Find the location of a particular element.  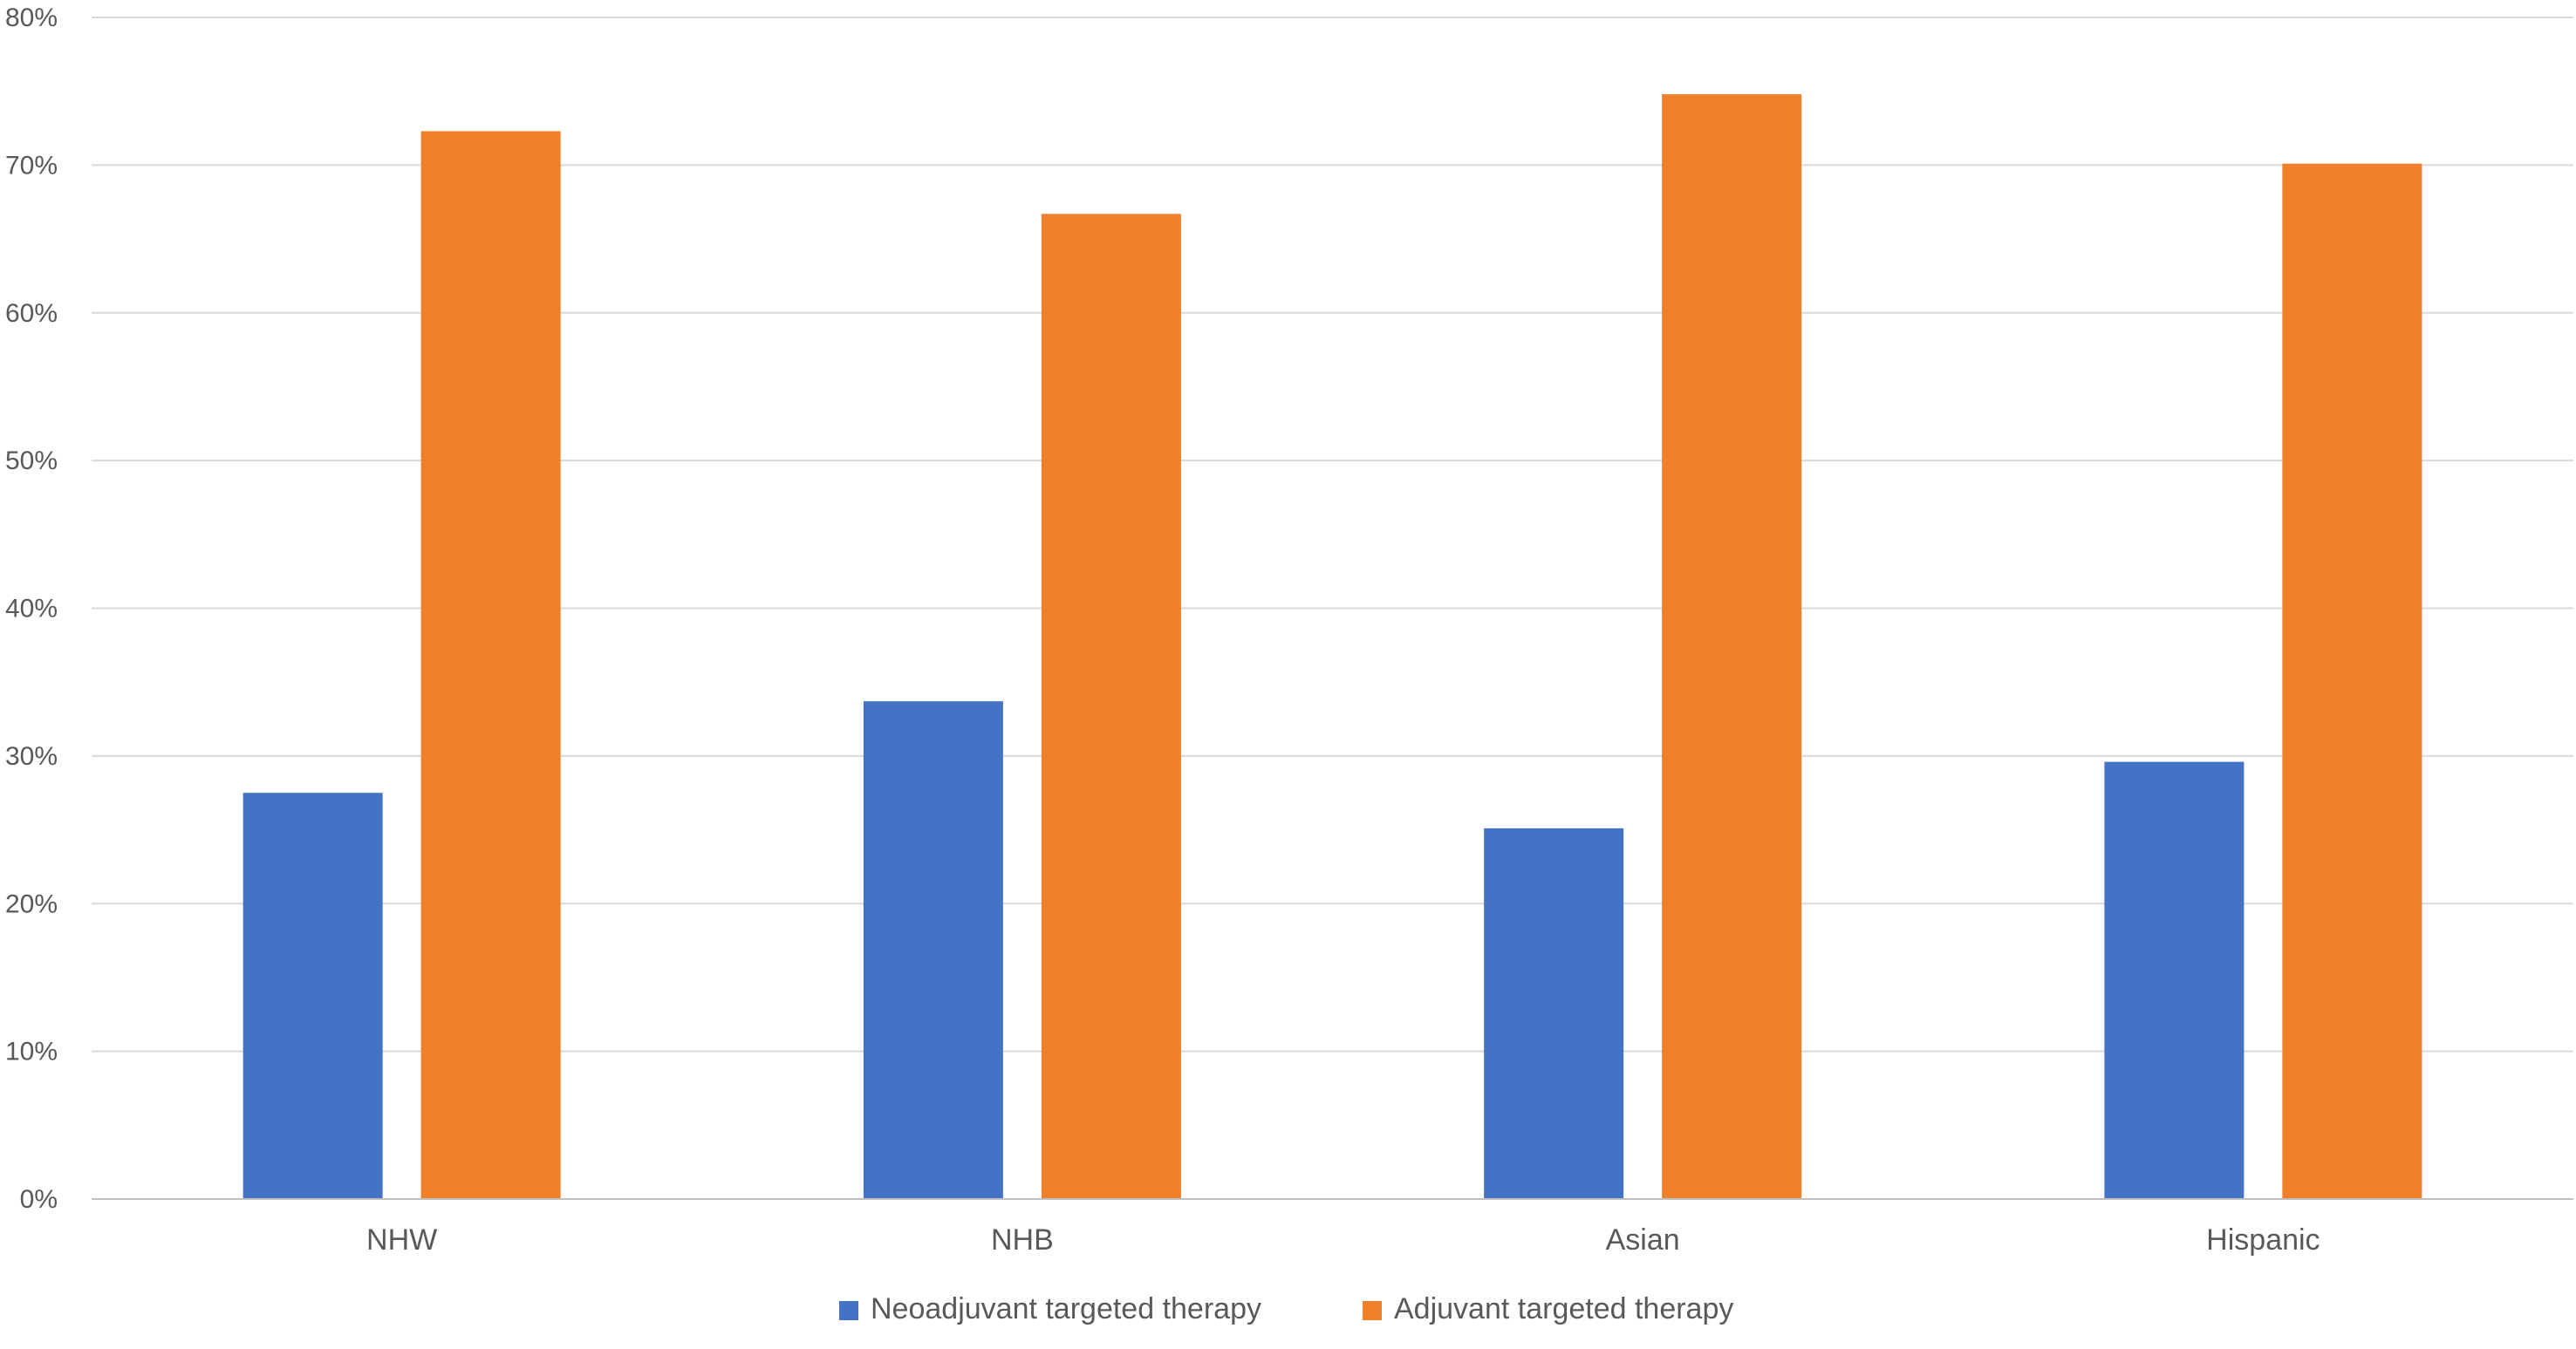

y-tick-label: 20% is located at coordinates (31, 903).